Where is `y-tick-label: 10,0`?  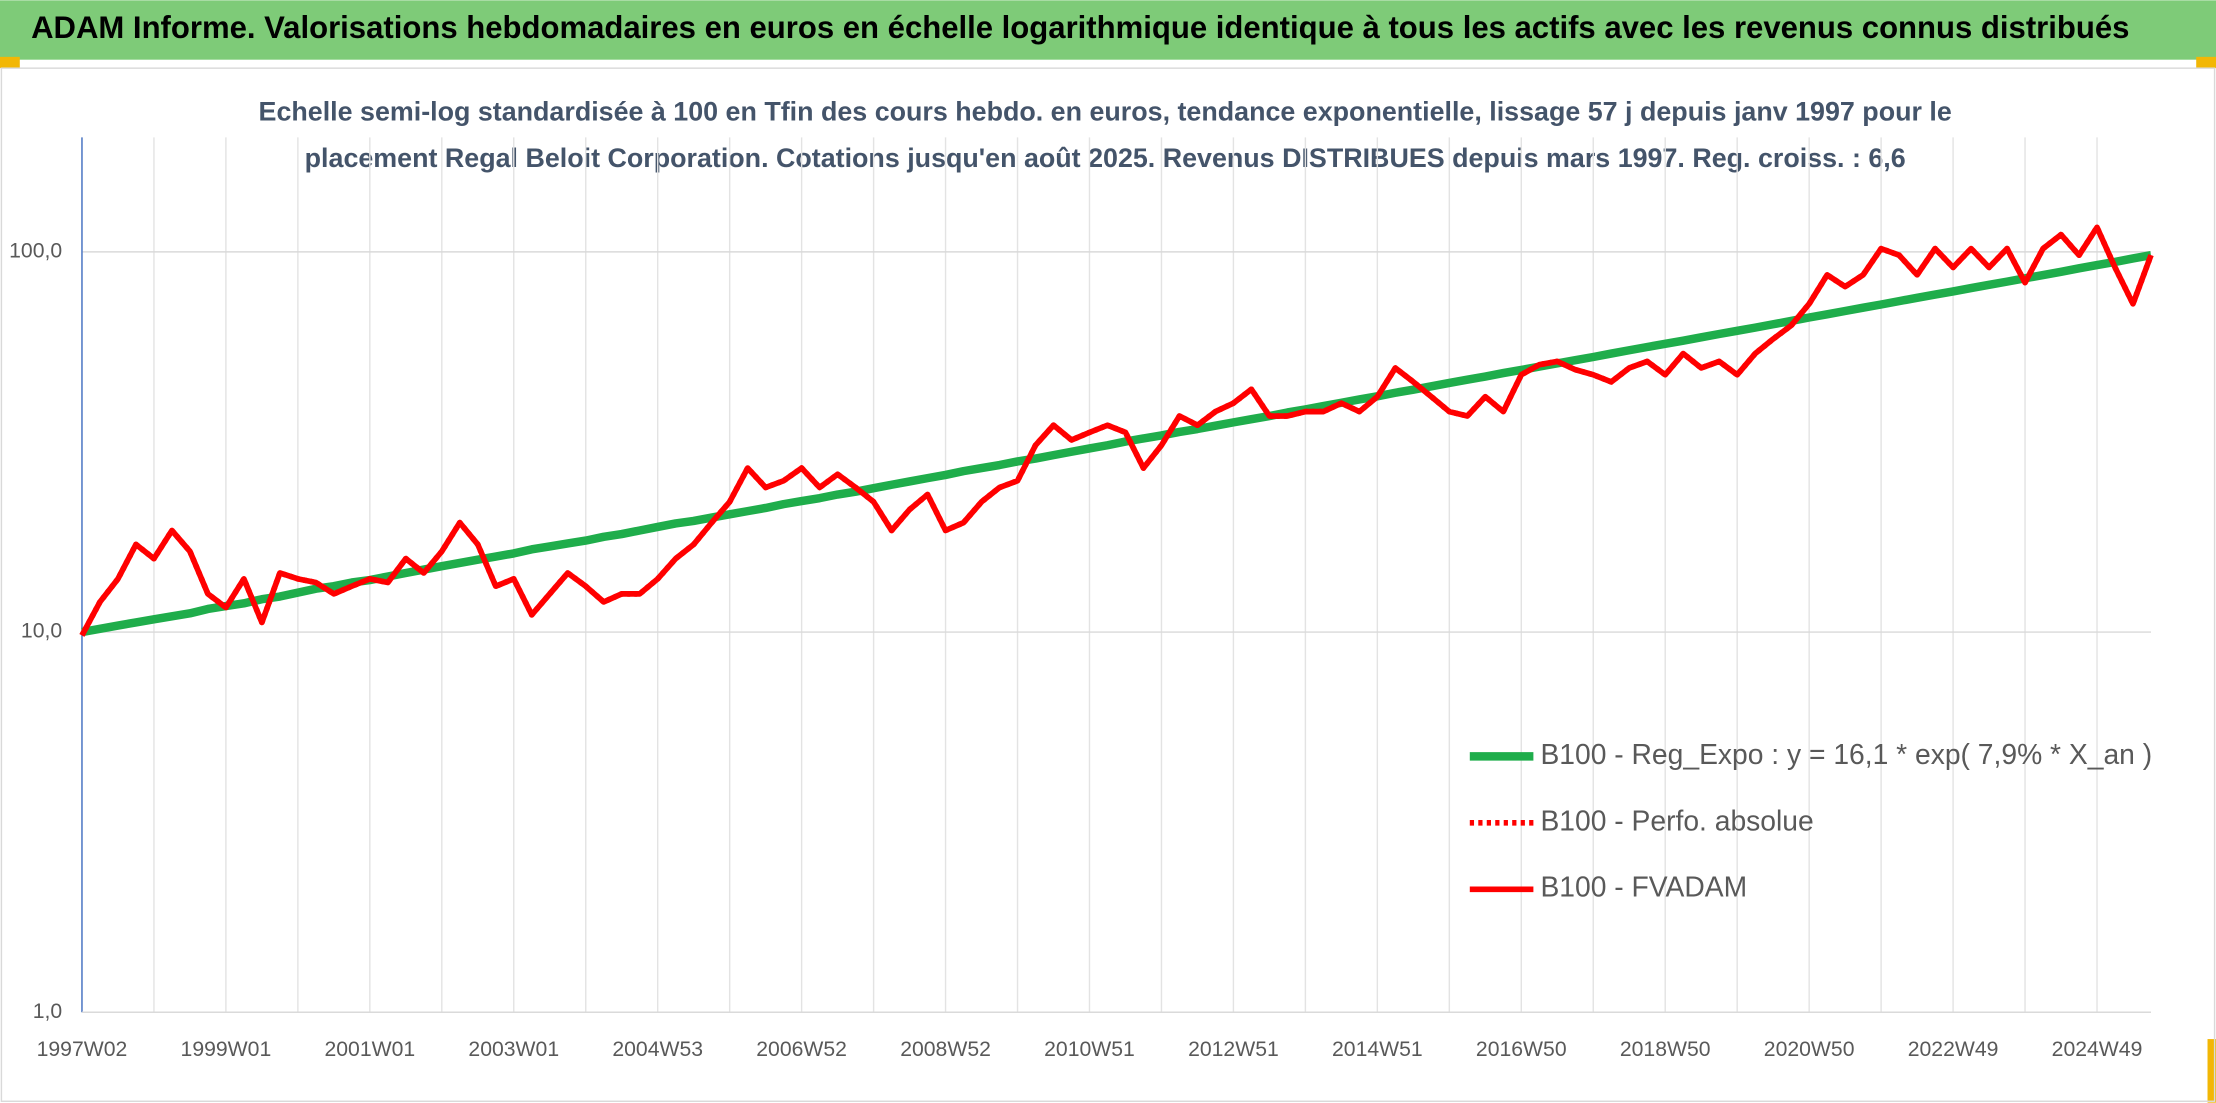
y-tick-label: 10,0 is located at coordinates (41, 631).